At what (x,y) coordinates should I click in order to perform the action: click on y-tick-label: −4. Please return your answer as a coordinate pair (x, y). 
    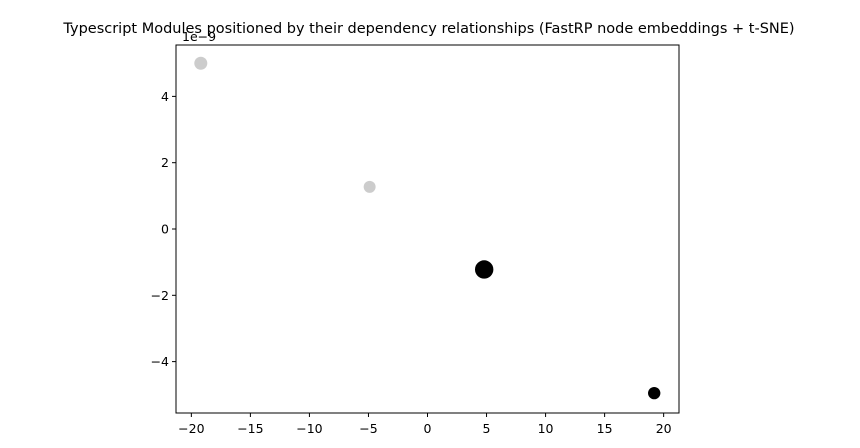
    Looking at the image, I should click on (160, 361).